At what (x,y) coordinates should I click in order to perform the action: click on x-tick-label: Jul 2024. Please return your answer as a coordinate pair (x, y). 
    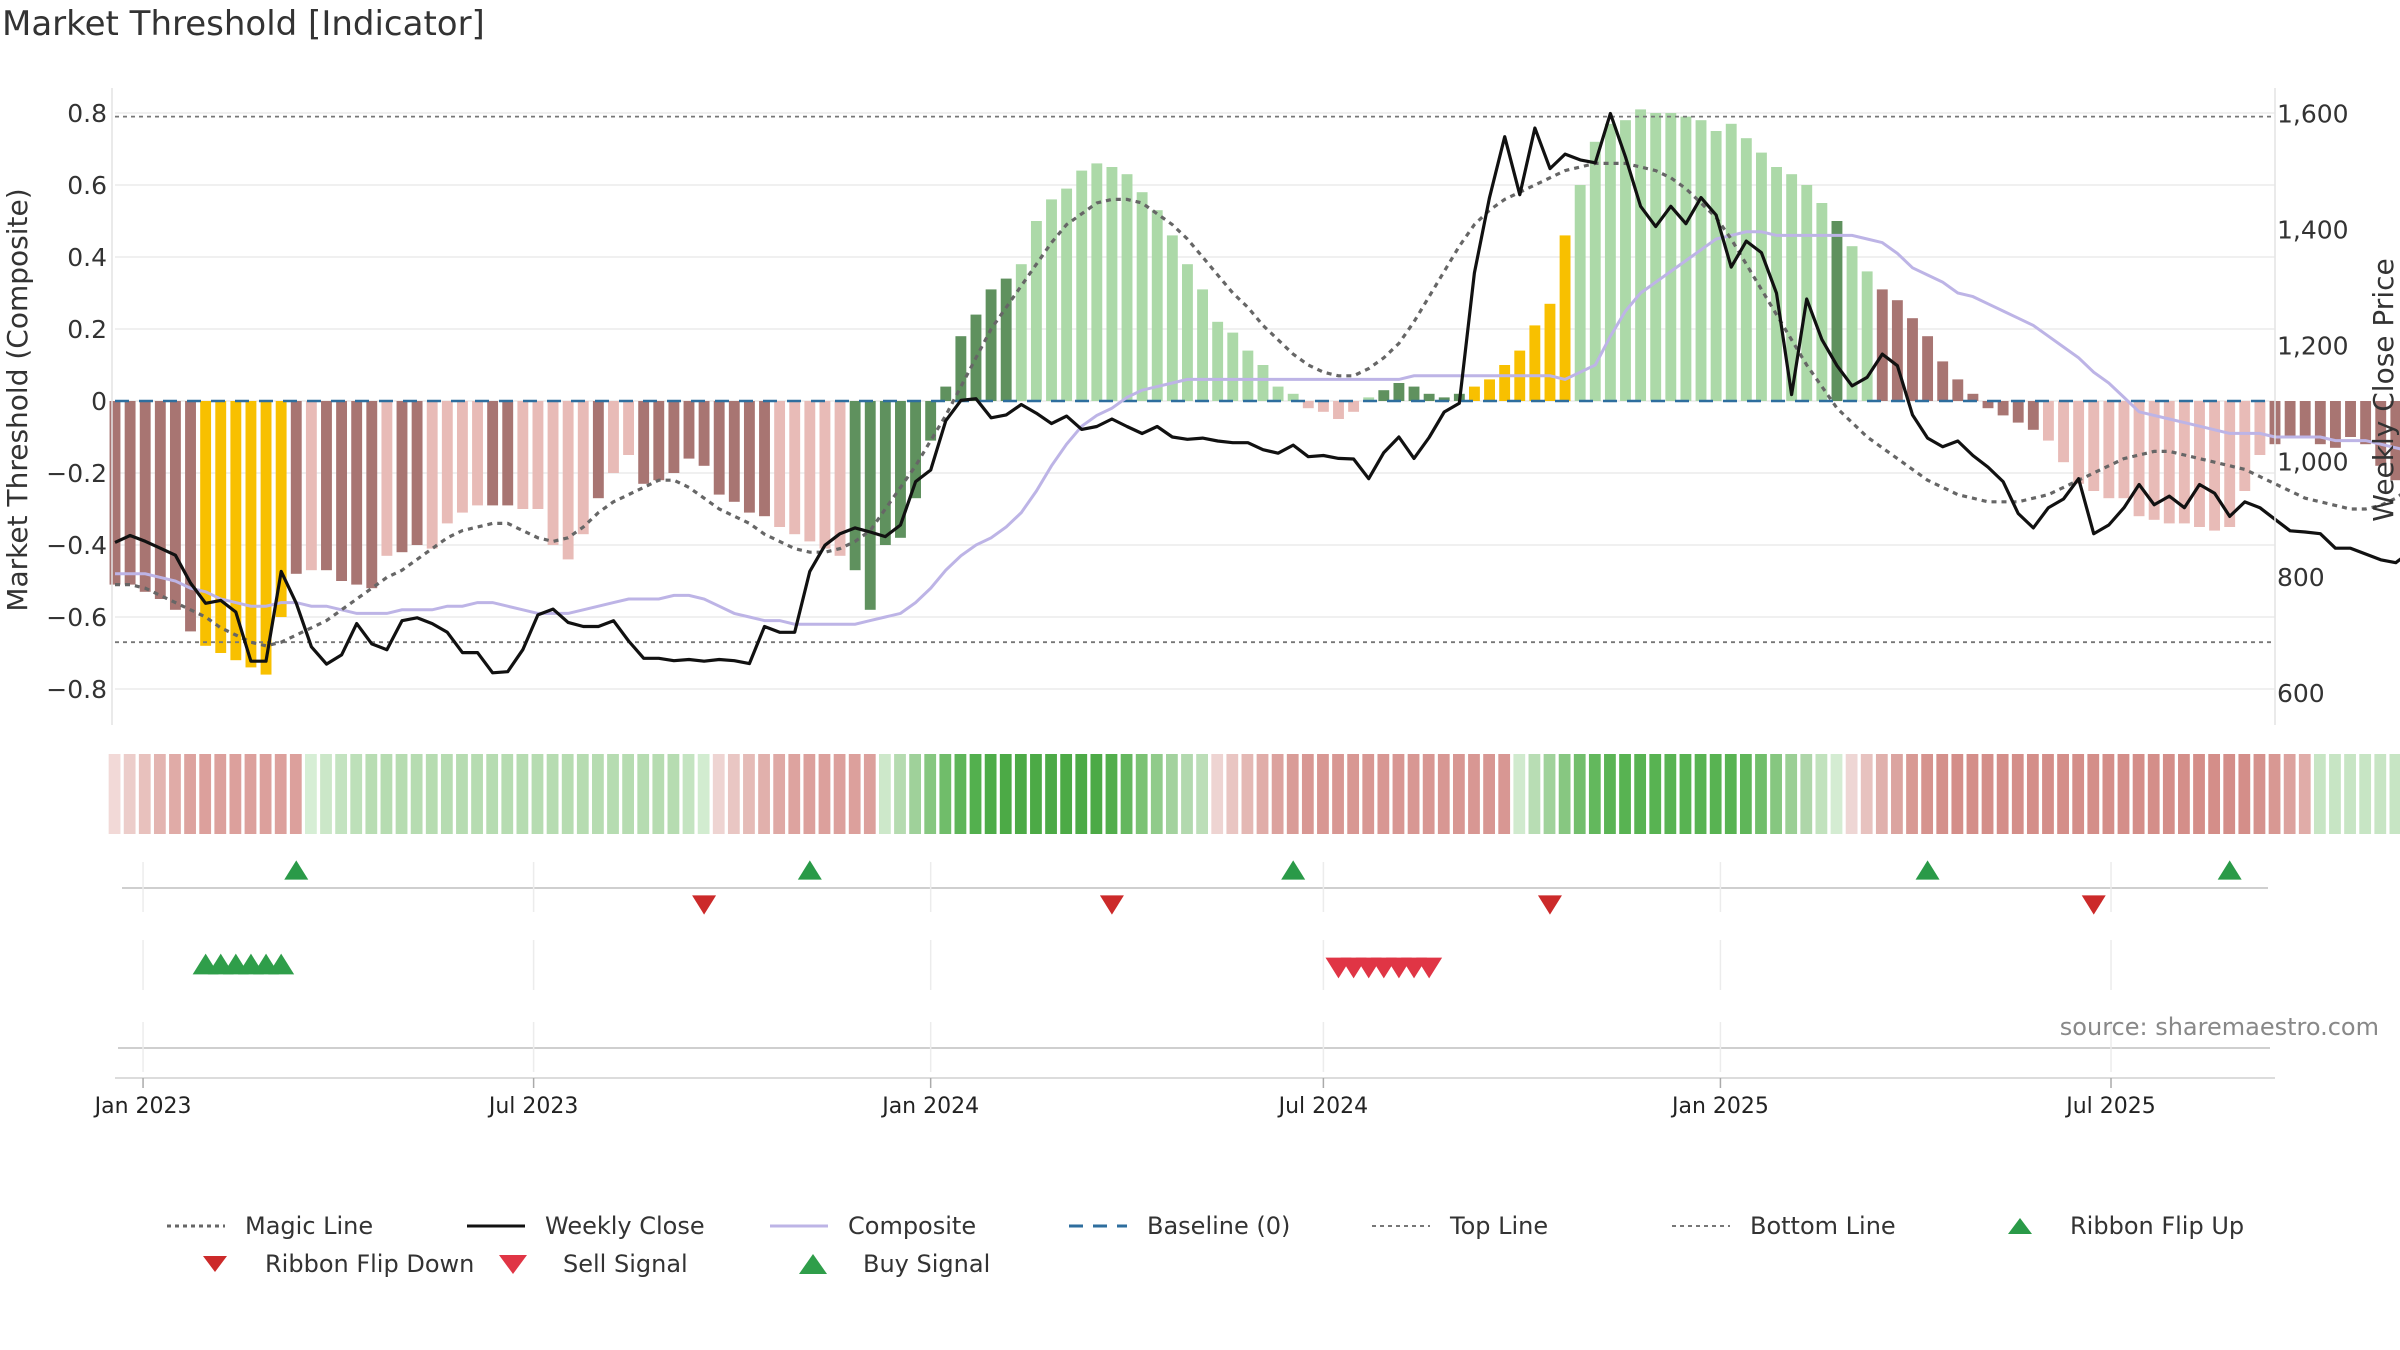
    Looking at the image, I should click on (1323, 1106).